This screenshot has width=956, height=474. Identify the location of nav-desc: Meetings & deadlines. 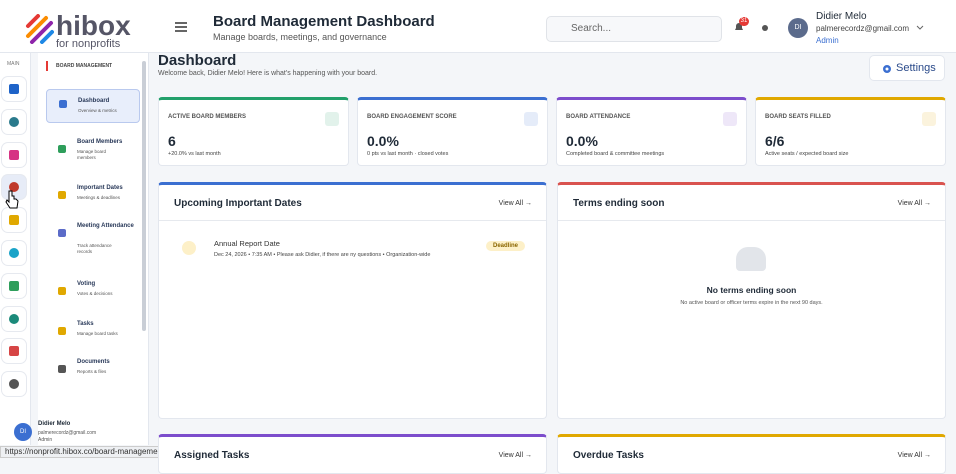
(99, 197).